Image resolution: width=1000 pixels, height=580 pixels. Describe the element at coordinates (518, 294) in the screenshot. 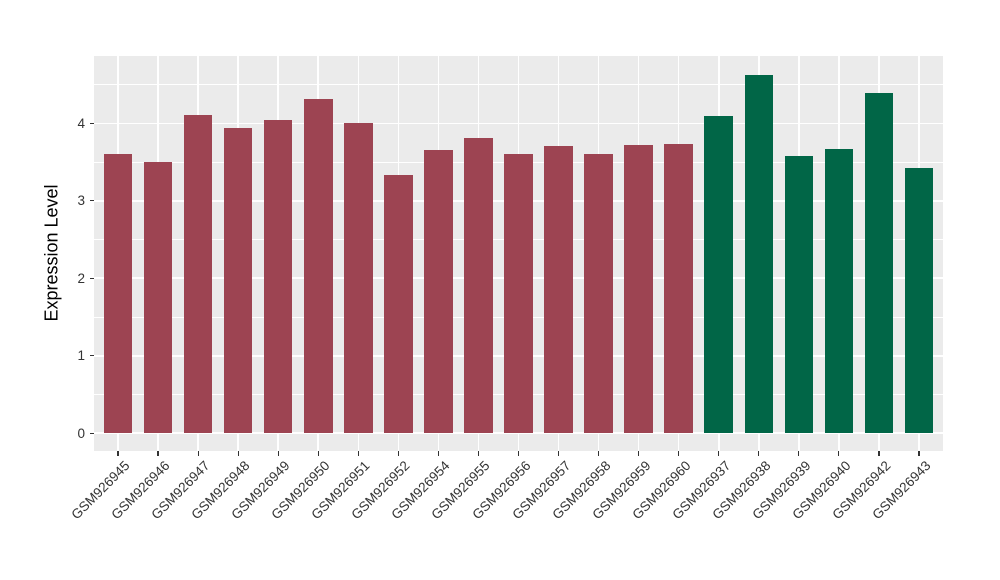

I see `bar-GSM926956` at that location.